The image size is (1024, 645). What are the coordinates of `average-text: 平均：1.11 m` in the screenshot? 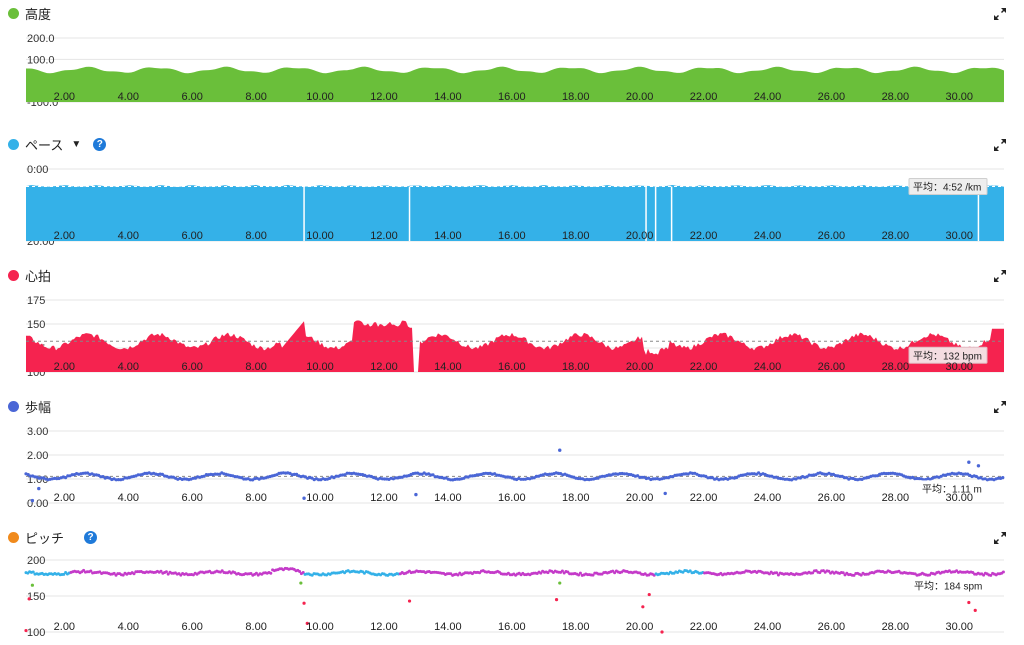 It's located at (952, 489).